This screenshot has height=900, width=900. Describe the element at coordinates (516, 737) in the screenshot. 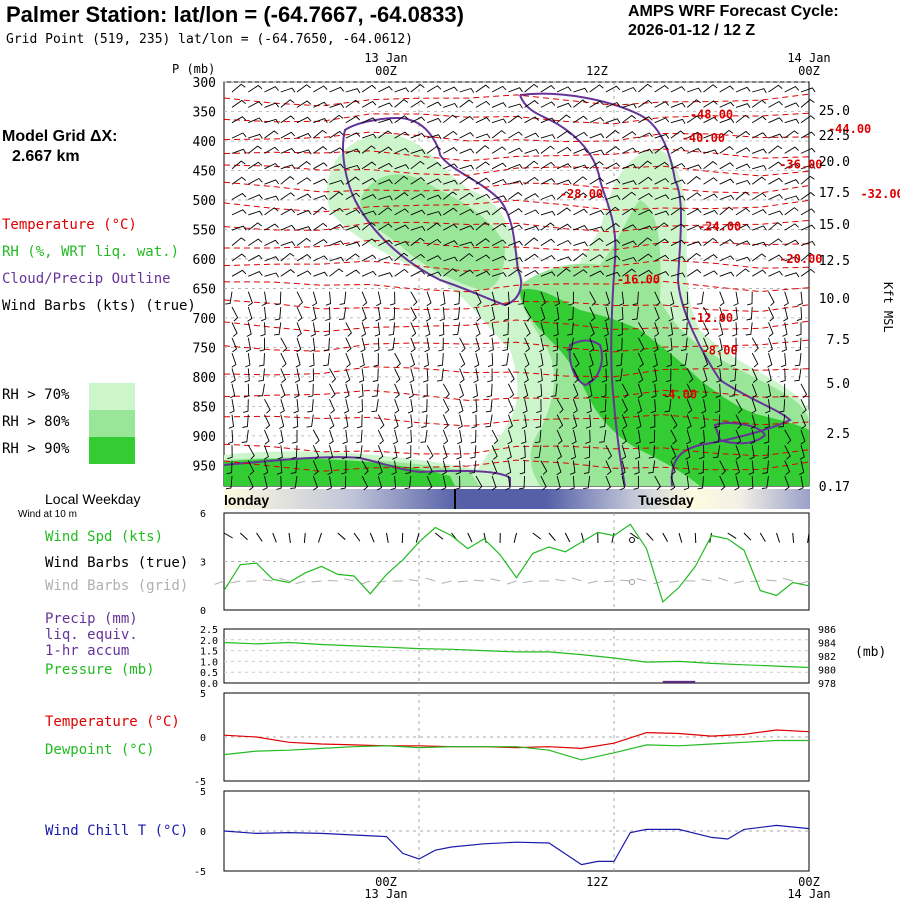

I see `temp-panel-frame` at that location.